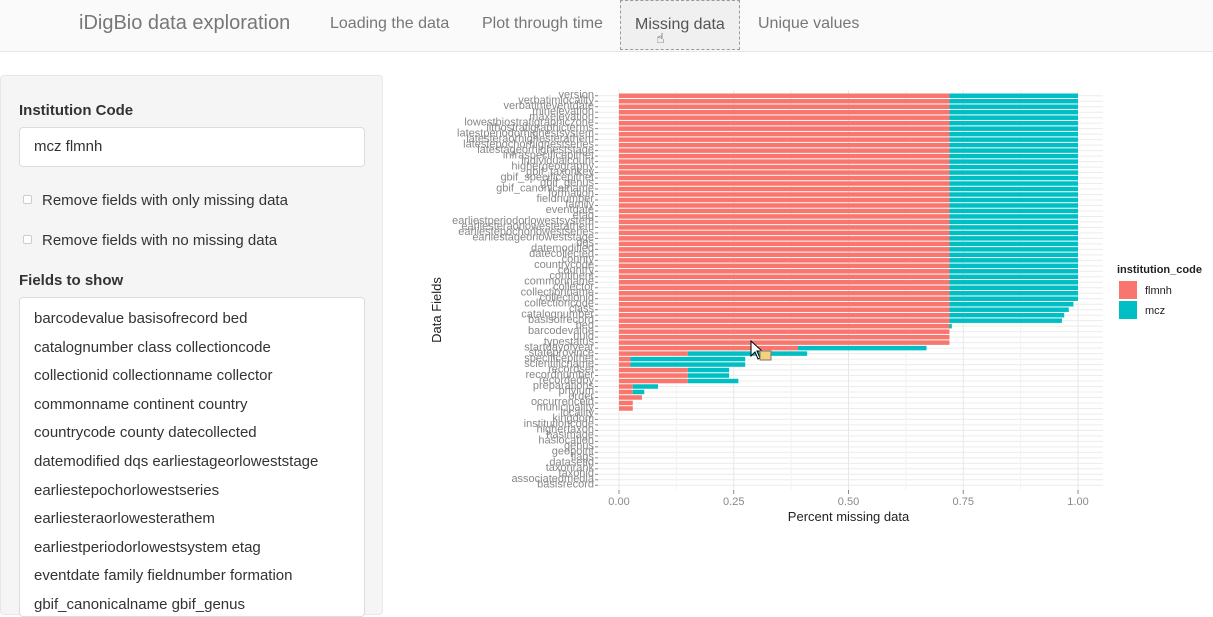 The image size is (1213, 617). Describe the element at coordinates (765, 355) in the screenshot. I see `drag-copy-icon` at that location.